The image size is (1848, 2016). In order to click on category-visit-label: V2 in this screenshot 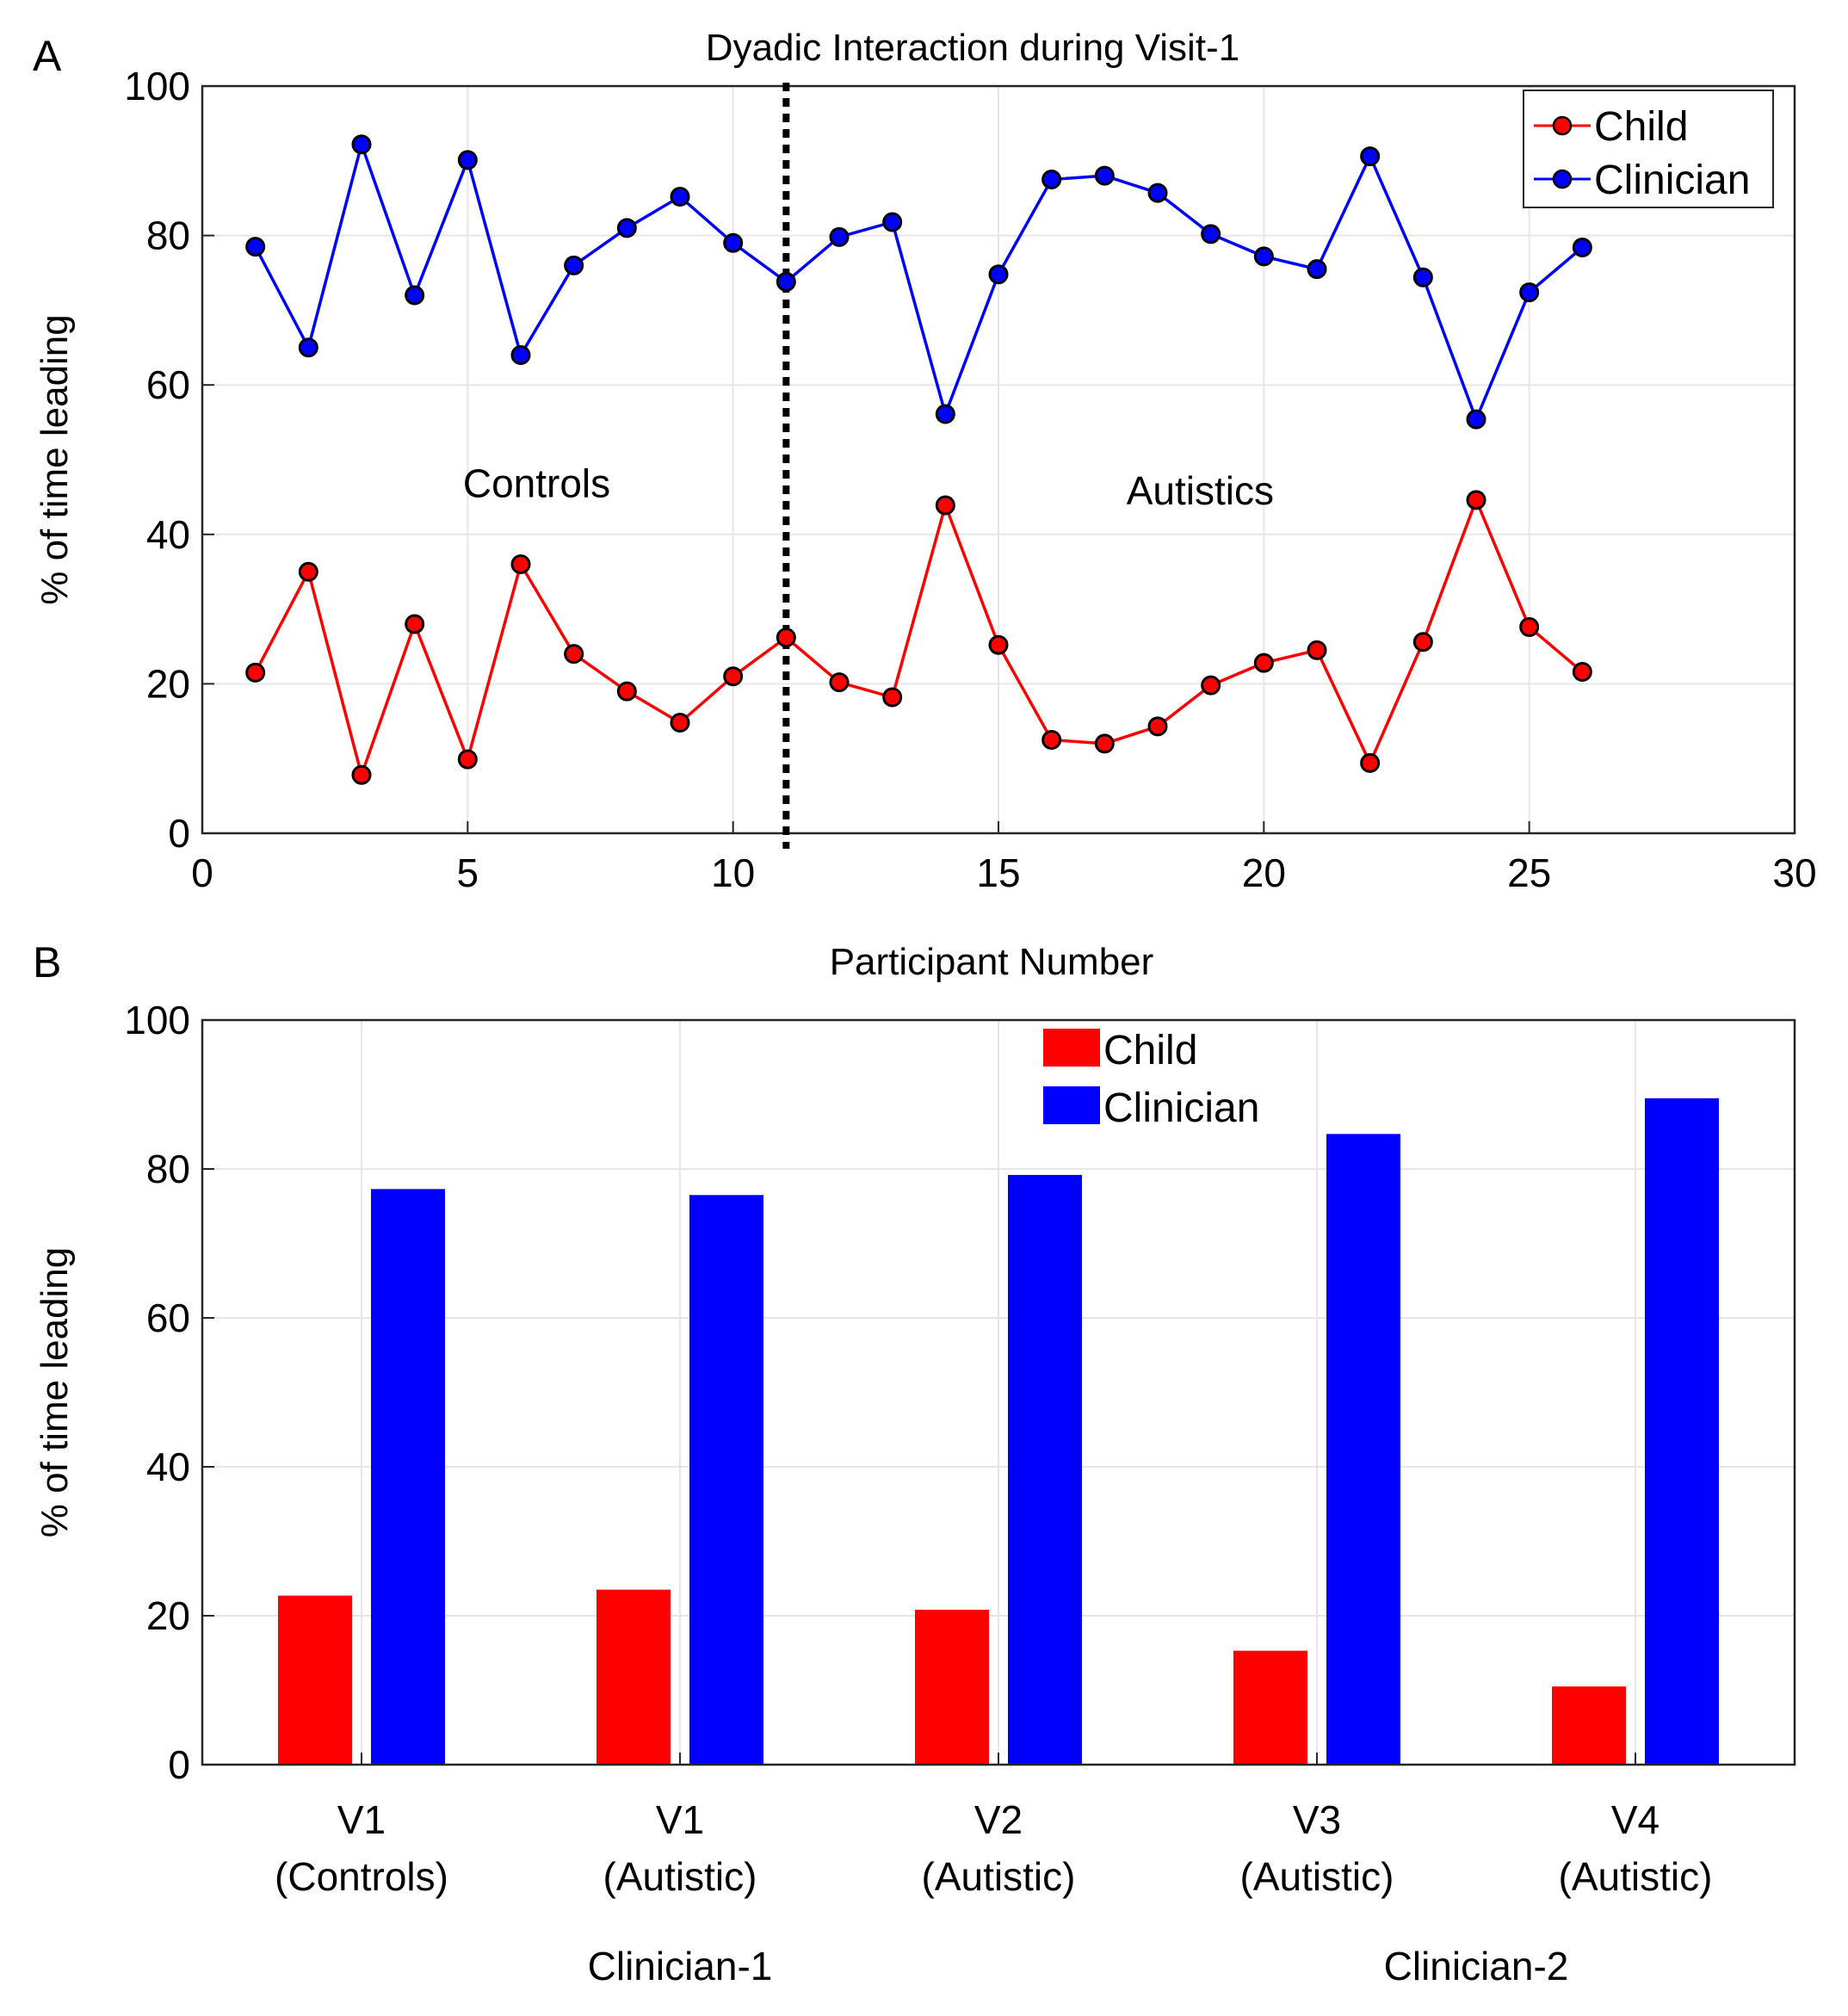, I will do `click(999, 1820)`.